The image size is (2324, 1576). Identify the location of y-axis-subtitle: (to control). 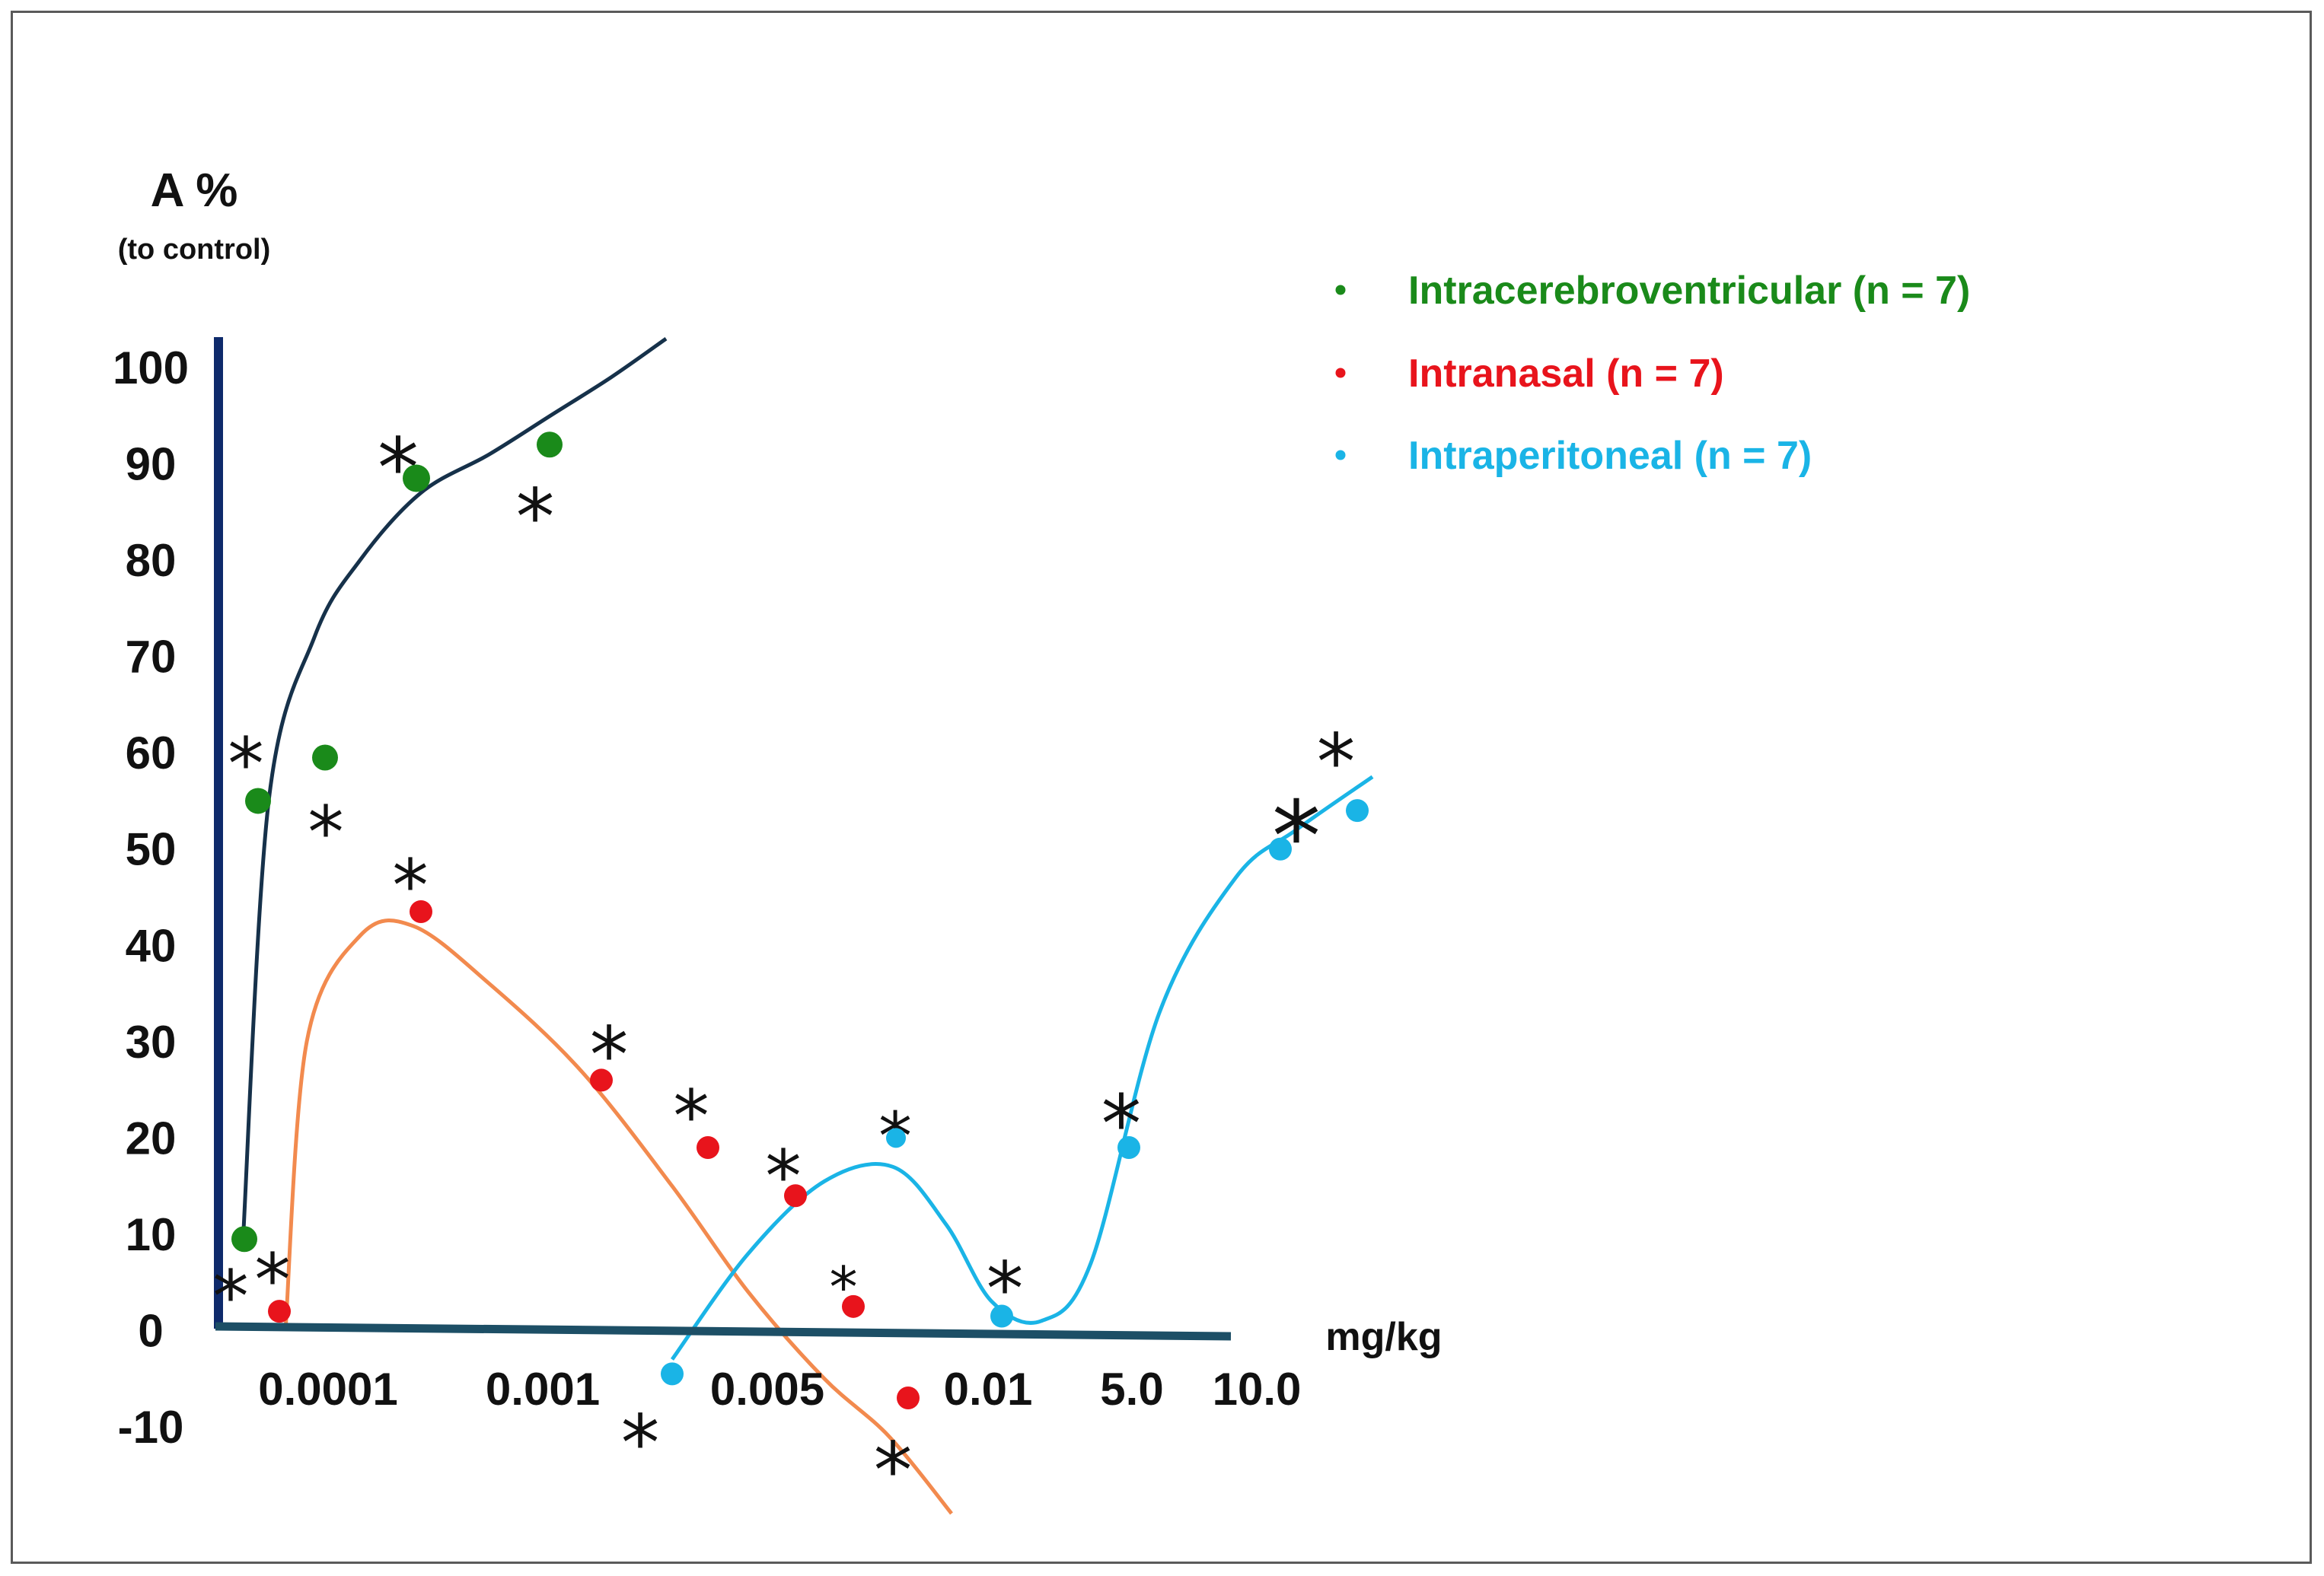
(194, 250).